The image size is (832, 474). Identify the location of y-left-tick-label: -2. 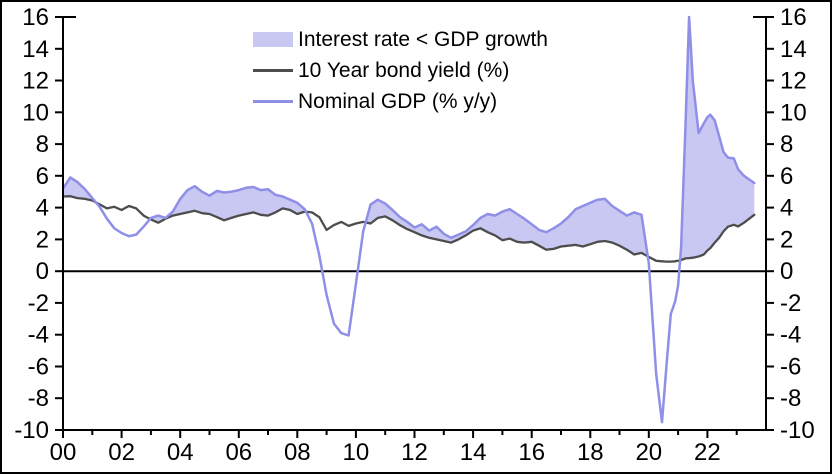
(38, 303).